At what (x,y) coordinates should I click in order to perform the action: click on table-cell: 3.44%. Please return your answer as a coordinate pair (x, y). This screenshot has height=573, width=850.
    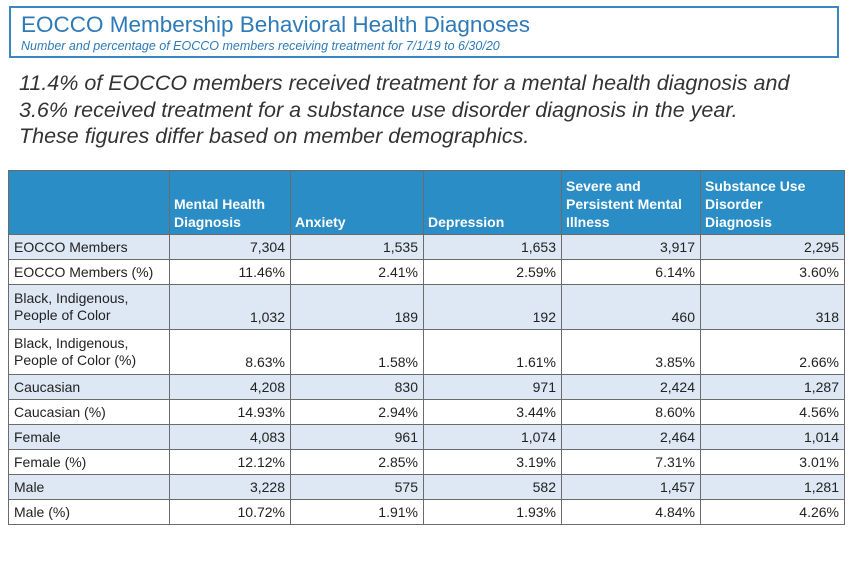
    Looking at the image, I should click on (492, 412).